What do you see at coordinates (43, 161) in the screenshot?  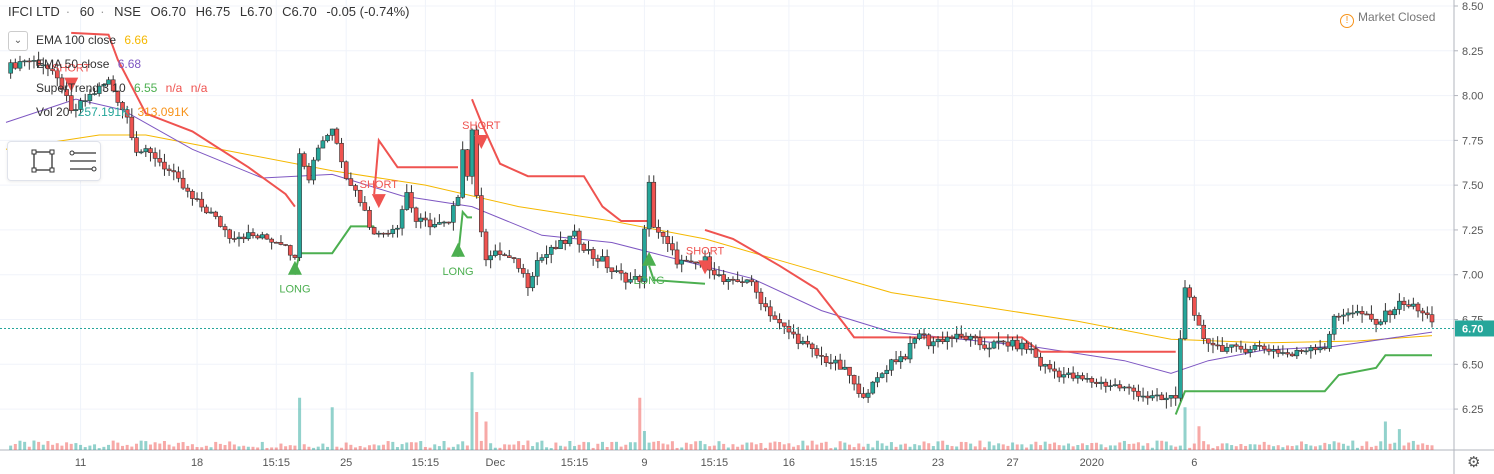 I see `rectangle-tool-icon` at bounding box center [43, 161].